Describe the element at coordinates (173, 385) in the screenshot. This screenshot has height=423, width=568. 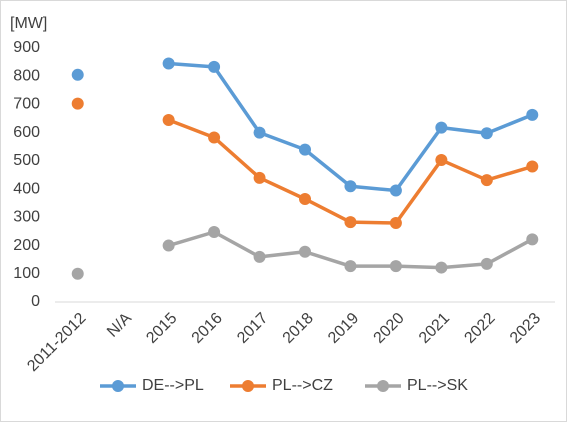
I see `legend-label: DE-->PL` at that location.